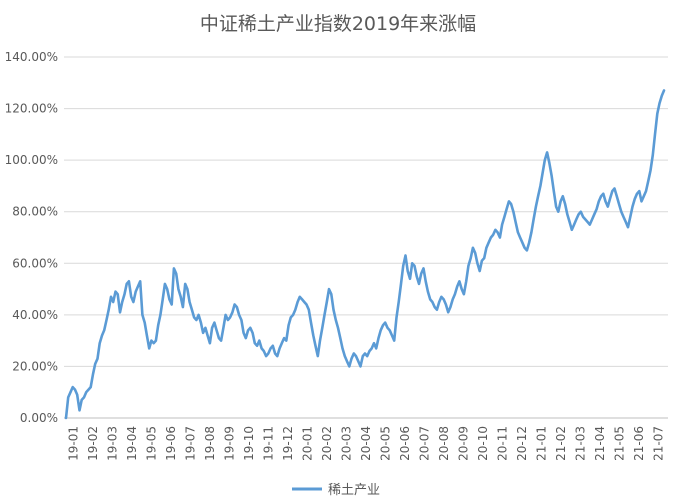  Describe the element at coordinates (230, 443) in the screenshot. I see `x-tick-label: 19-09` at that location.